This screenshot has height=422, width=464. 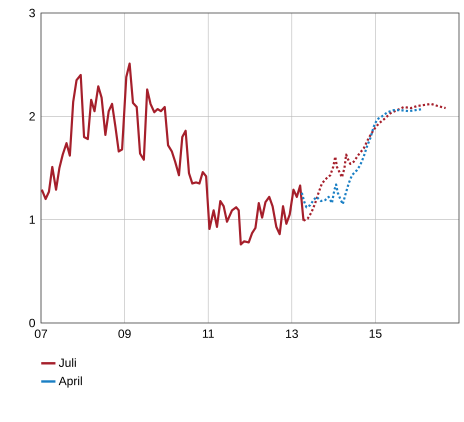 What do you see at coordinates (208, 334) in the screenshot?
I see `x-tick-label: 11` at bounding box center [208, 334].